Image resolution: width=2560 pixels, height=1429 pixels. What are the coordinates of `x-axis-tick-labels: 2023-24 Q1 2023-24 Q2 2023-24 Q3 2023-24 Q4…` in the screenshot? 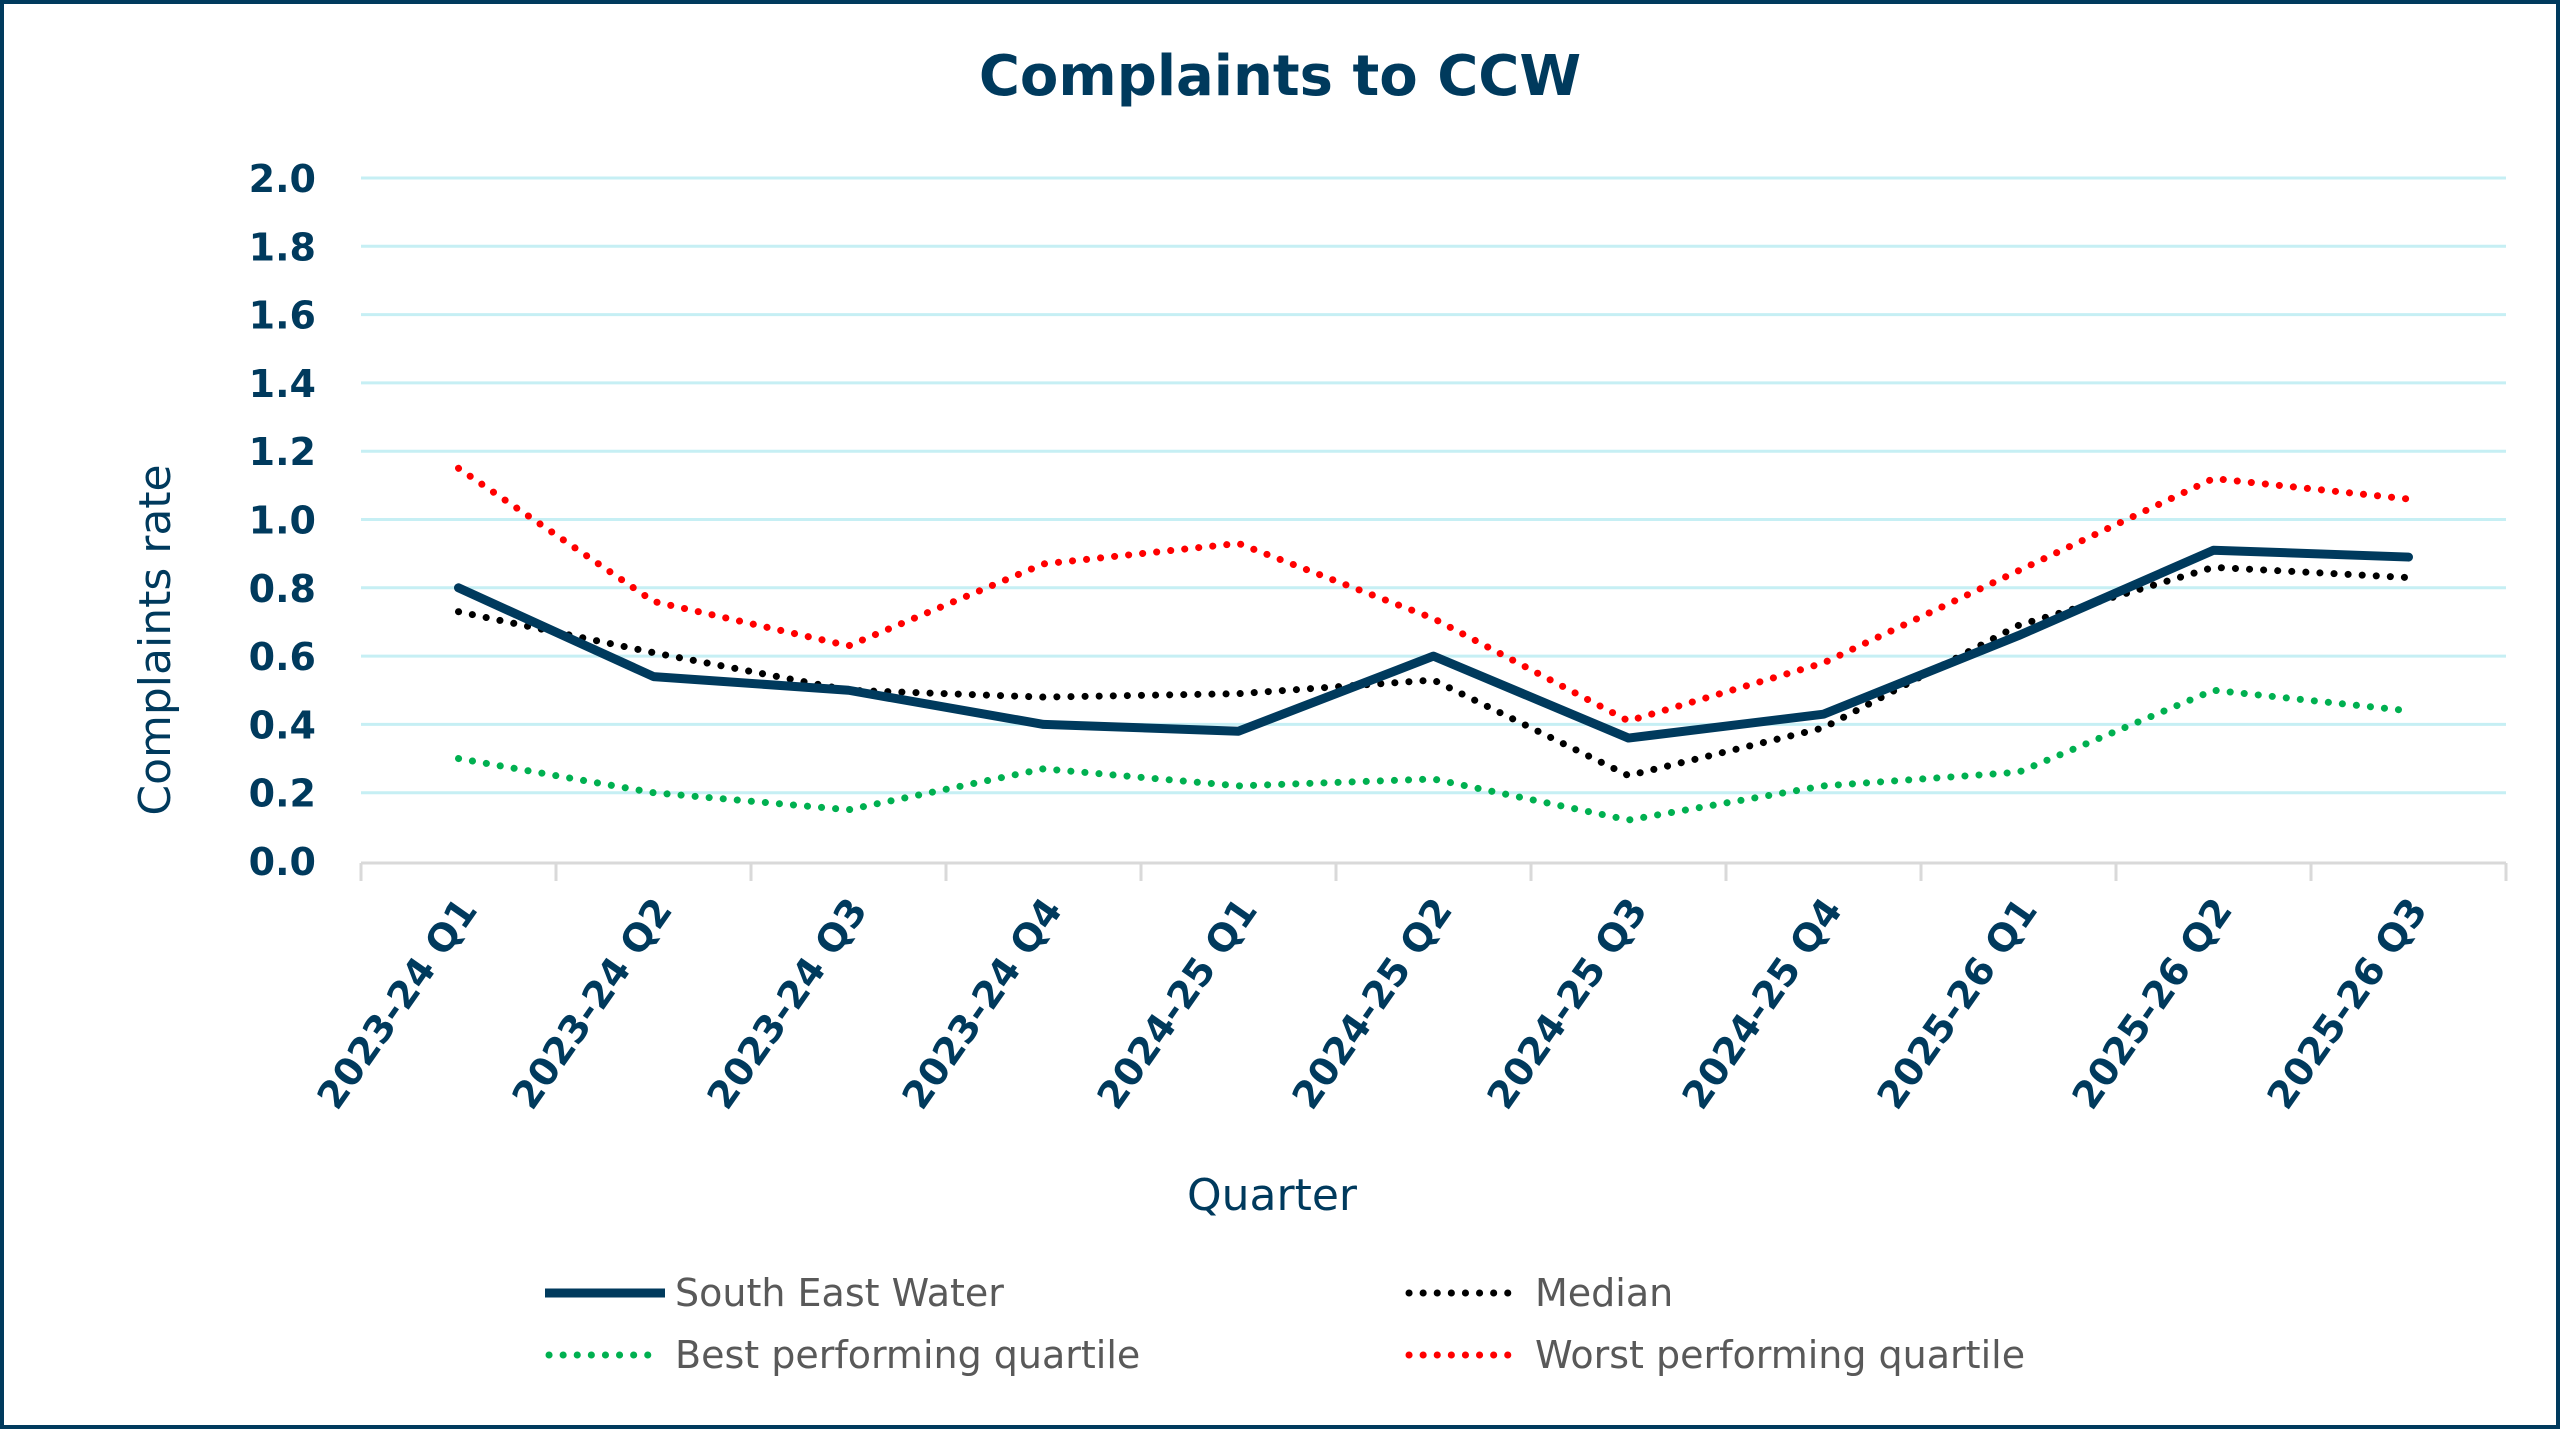 It's located at (1372, 1003).